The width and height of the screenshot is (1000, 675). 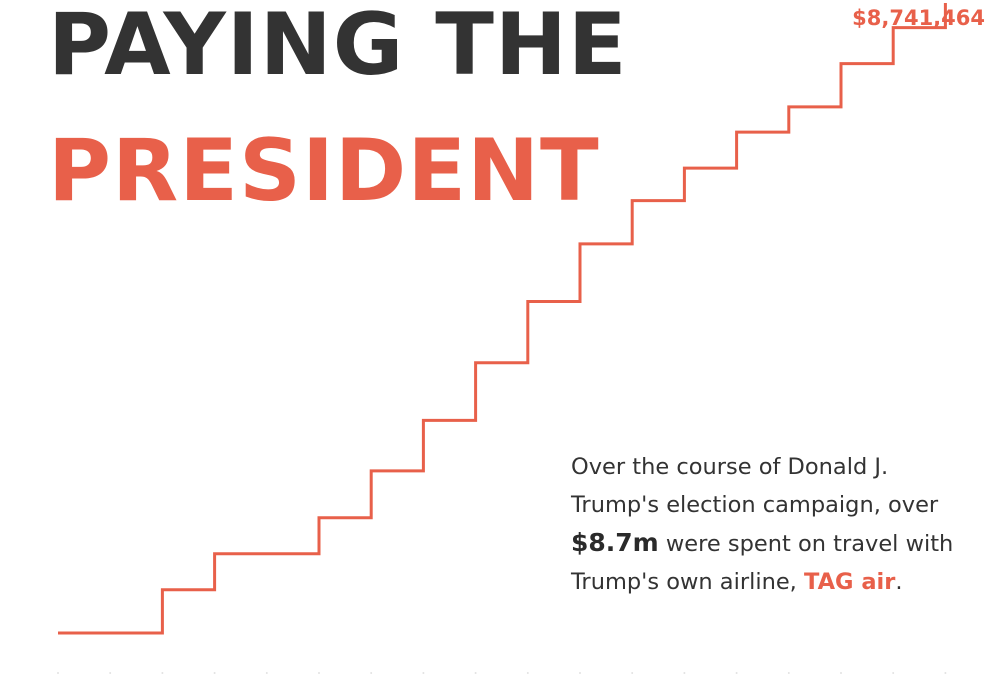 I want to click on title-line-1: PAYING THE, so click(x=338, y=47).